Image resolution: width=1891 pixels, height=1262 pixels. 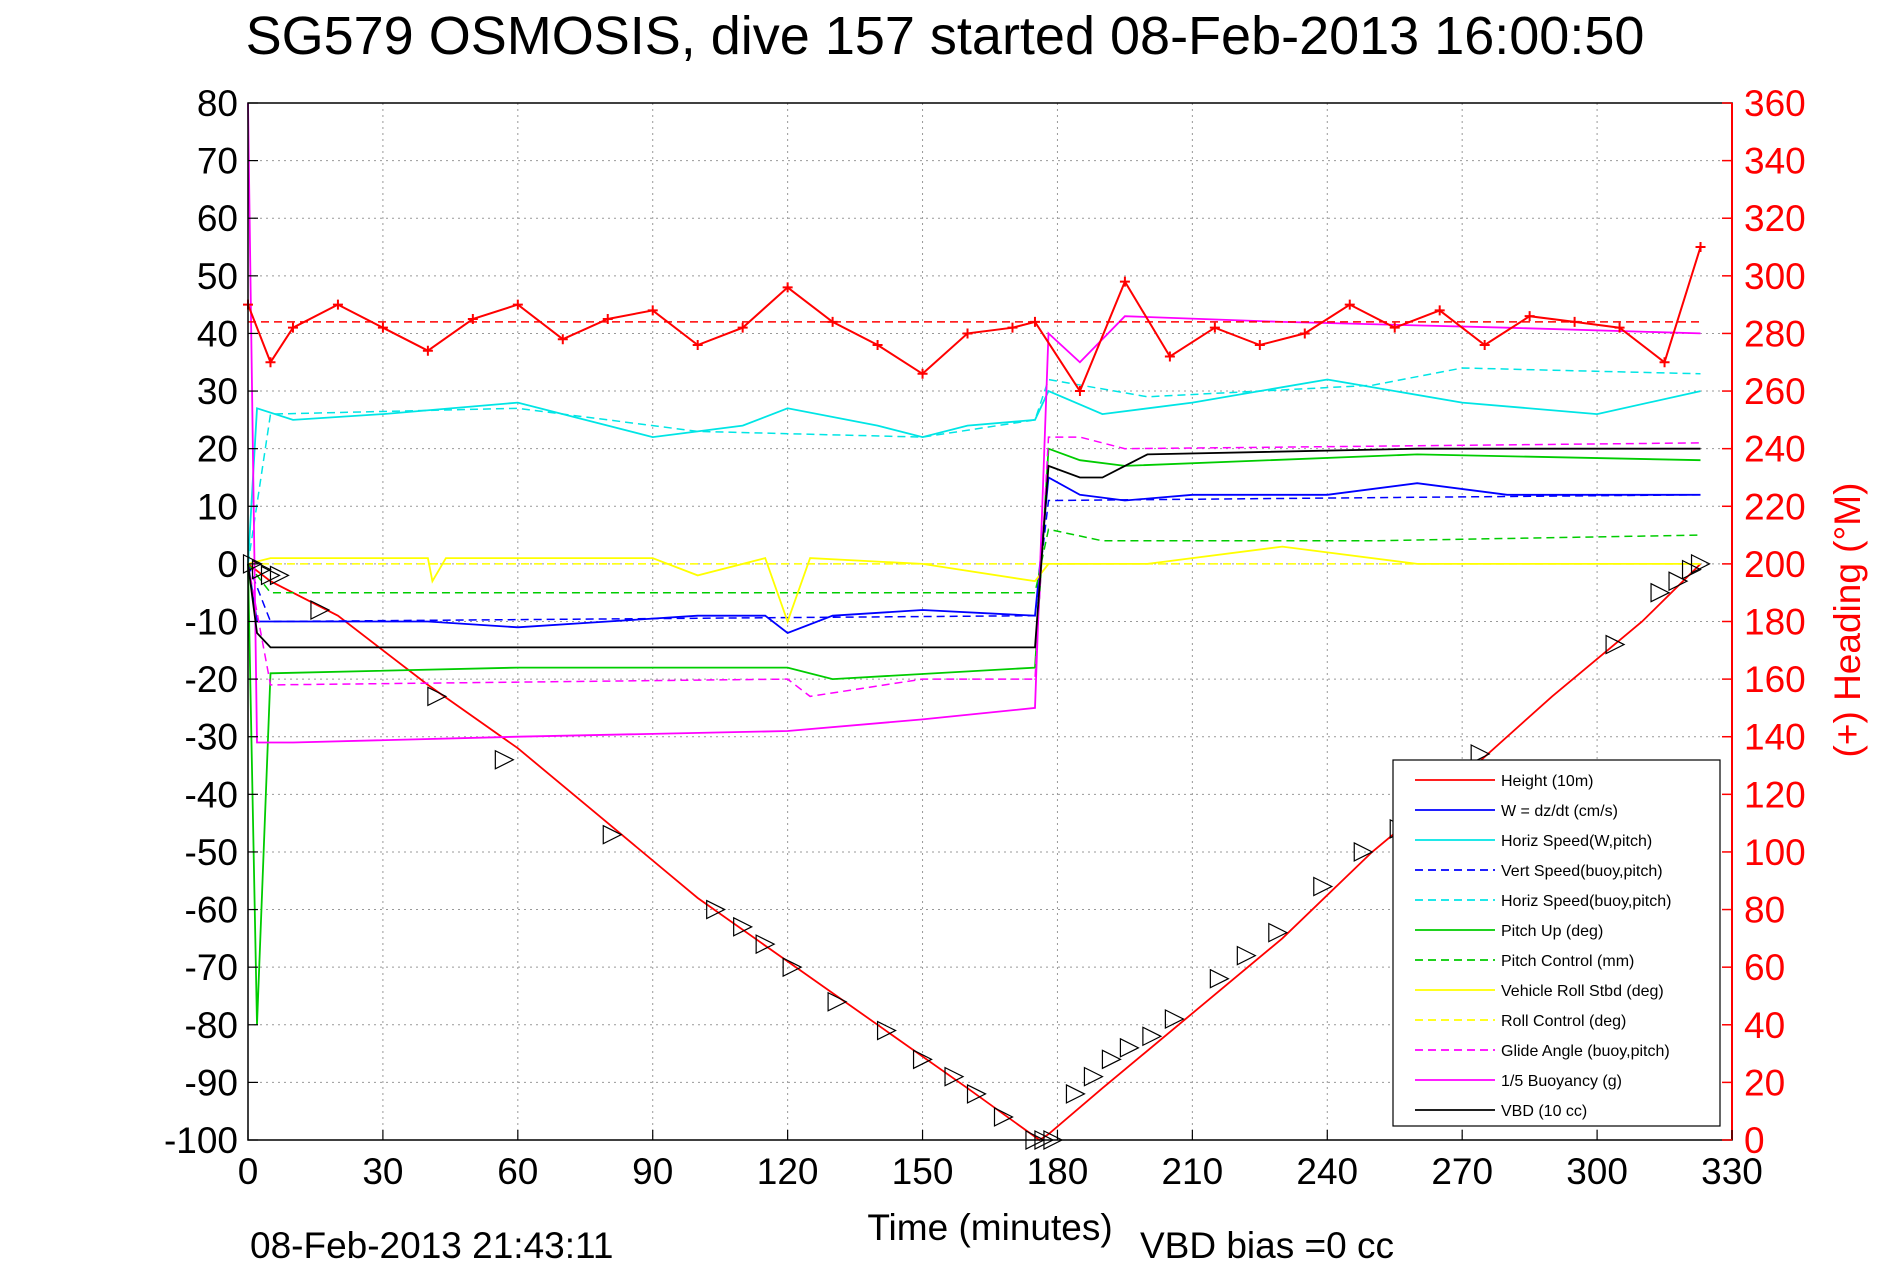 What do you see at coordinates (1754, 1140) in the screenshot?
I see `y2-tick-label: 0` at bounding box center [1754, 1140].